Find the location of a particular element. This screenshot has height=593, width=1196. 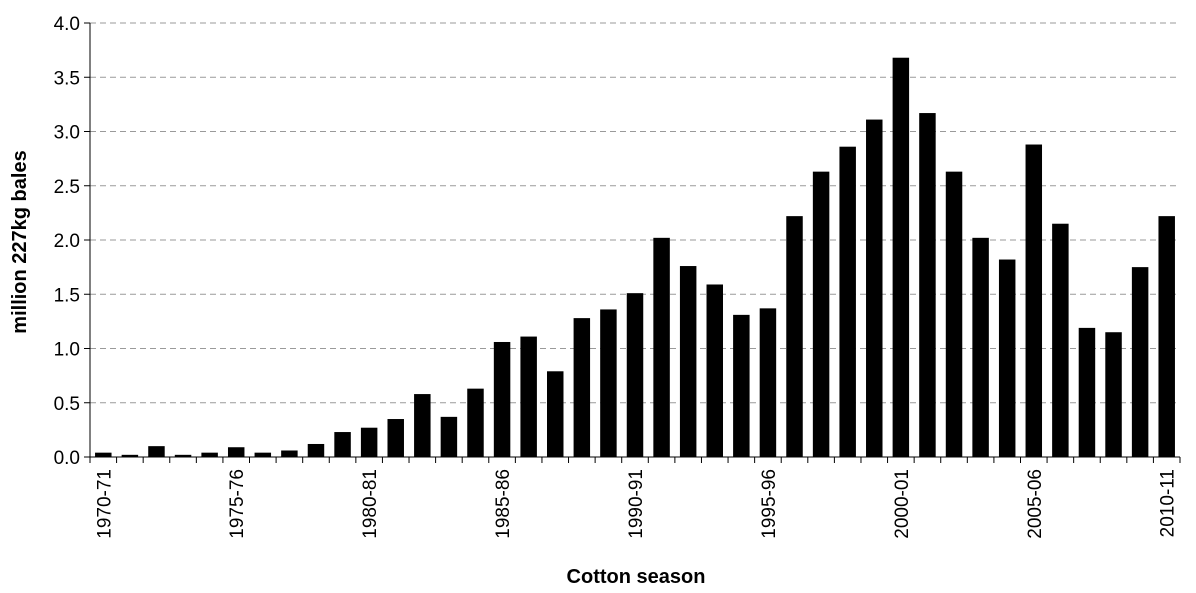

x-tick-label: 2010-11 is located at coordinates (1168, 503).